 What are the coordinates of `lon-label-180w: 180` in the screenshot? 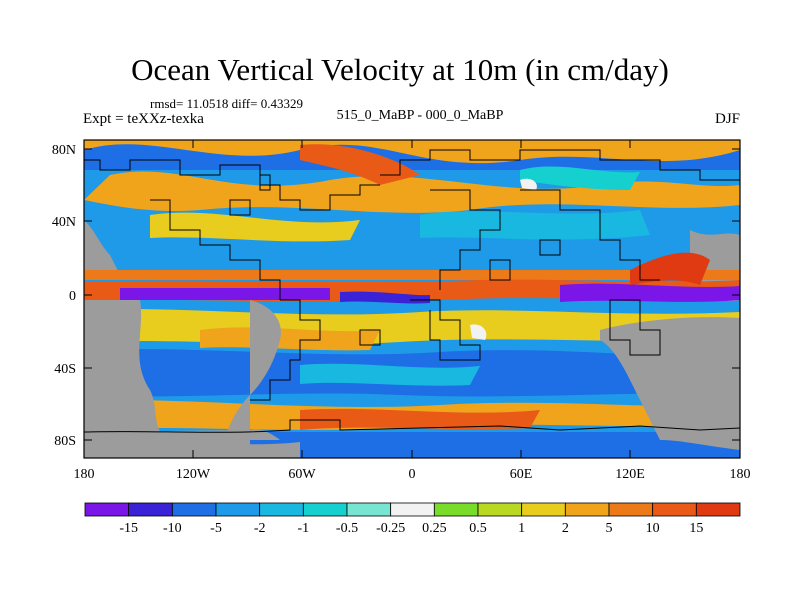 It's located at (84, 474).